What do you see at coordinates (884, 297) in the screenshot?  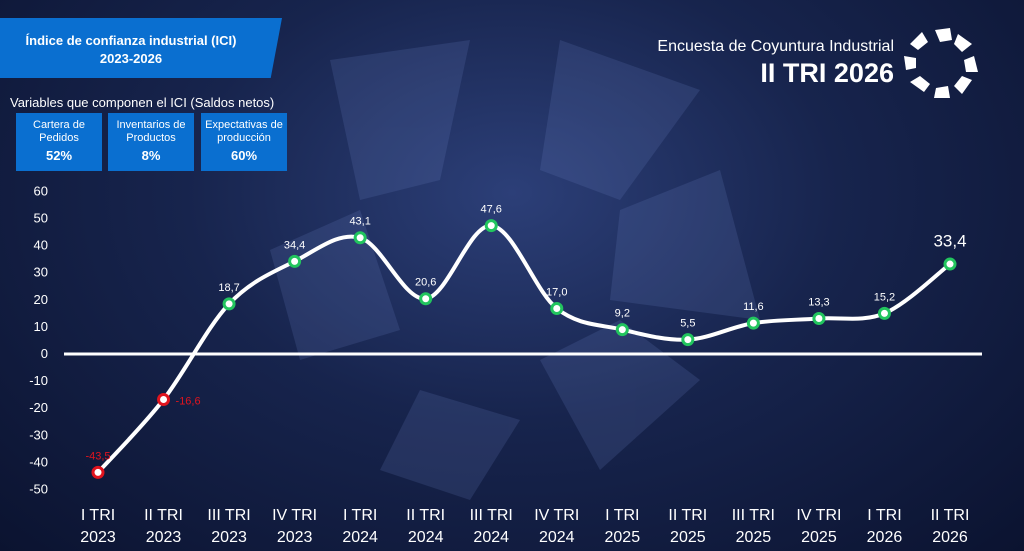 I see `value-label: 15,2` at bounding box center [884, 297].